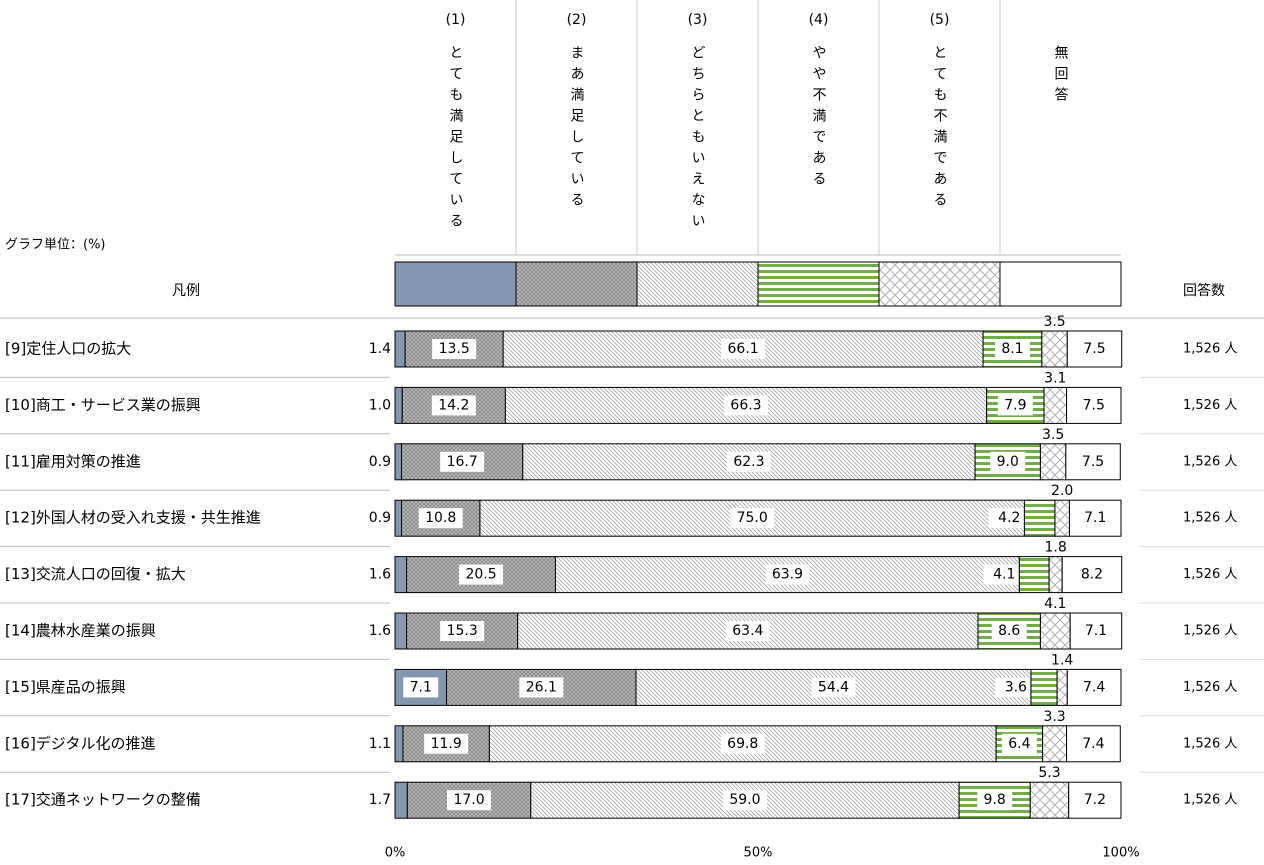 This screenshot has width=1264, height=865. Describe the element at coordinates (1056, 548) in the screenshot. I see `value-label: 1.8` at that location.